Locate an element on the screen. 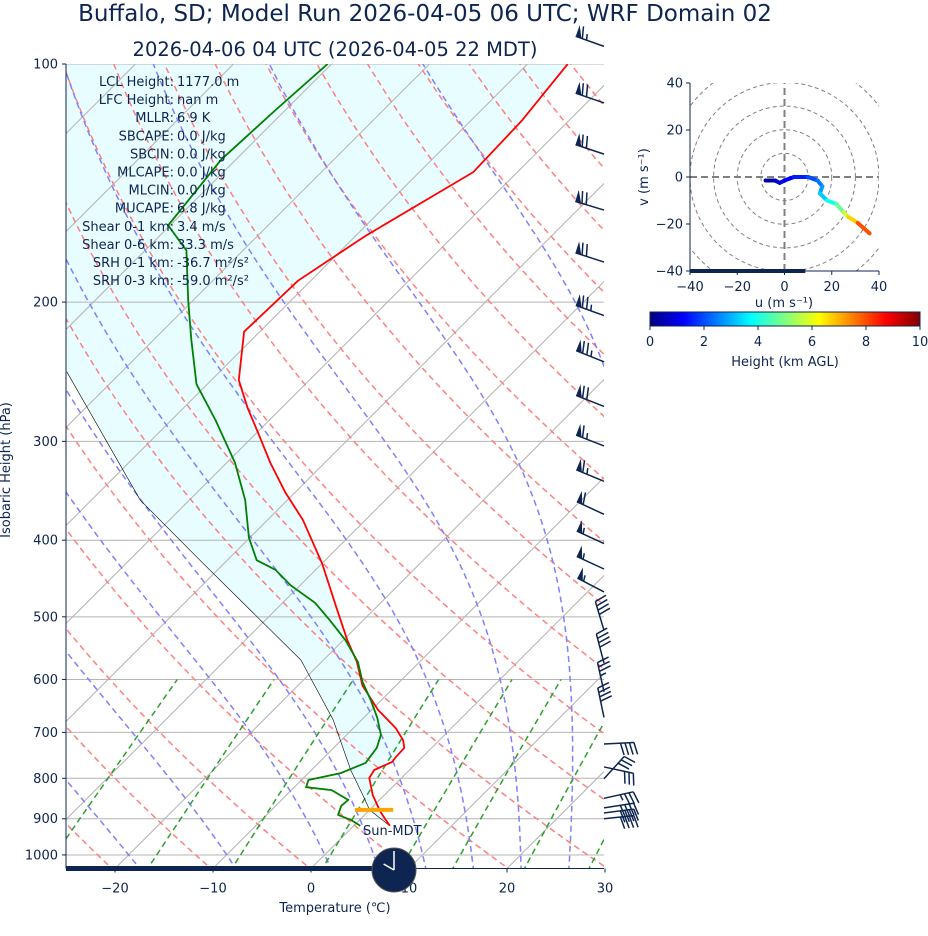 The height and width of the screenshot is (936, 928). clock-hour-hand is located at coordinates (389, 867).